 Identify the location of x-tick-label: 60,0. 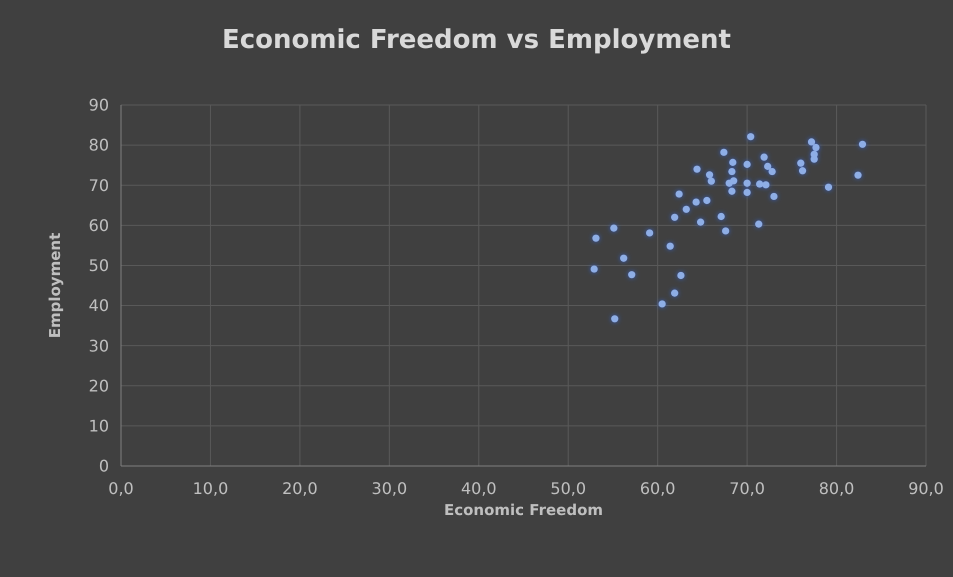
(658, 488).